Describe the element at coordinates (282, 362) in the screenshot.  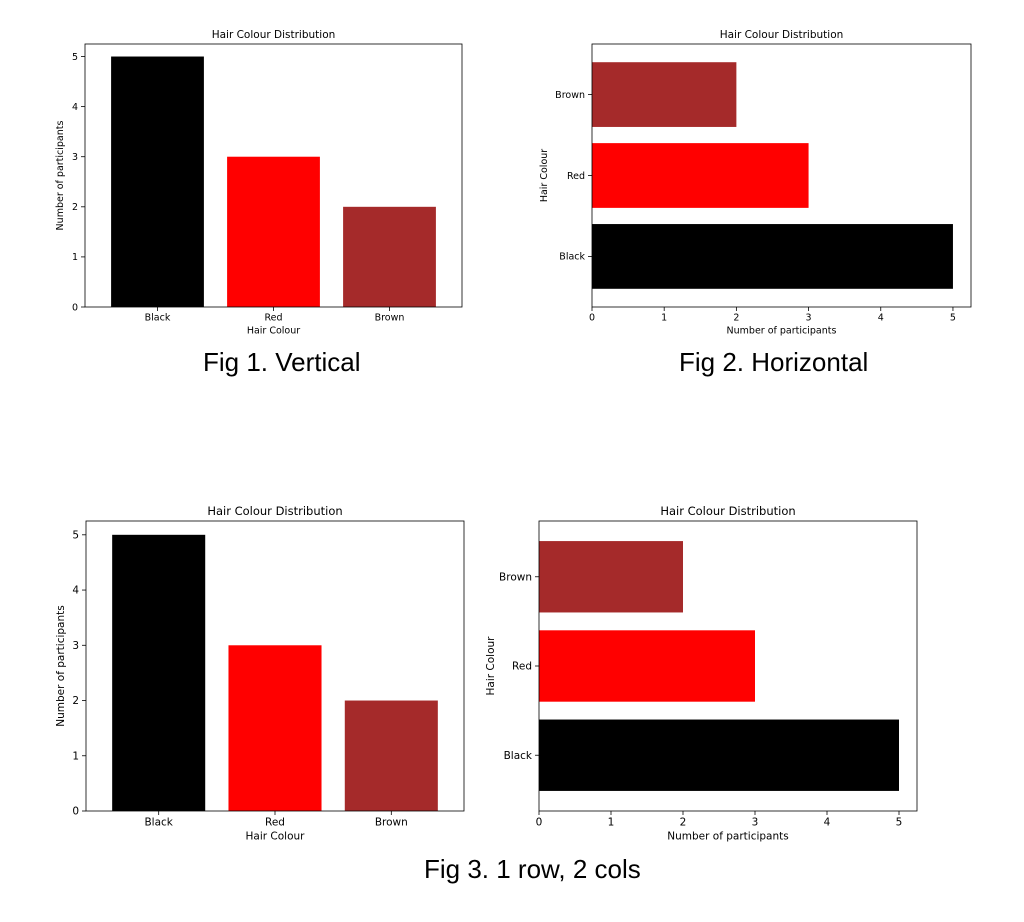
I see `caption-fig1: Fig 1. Vertical` at that location.